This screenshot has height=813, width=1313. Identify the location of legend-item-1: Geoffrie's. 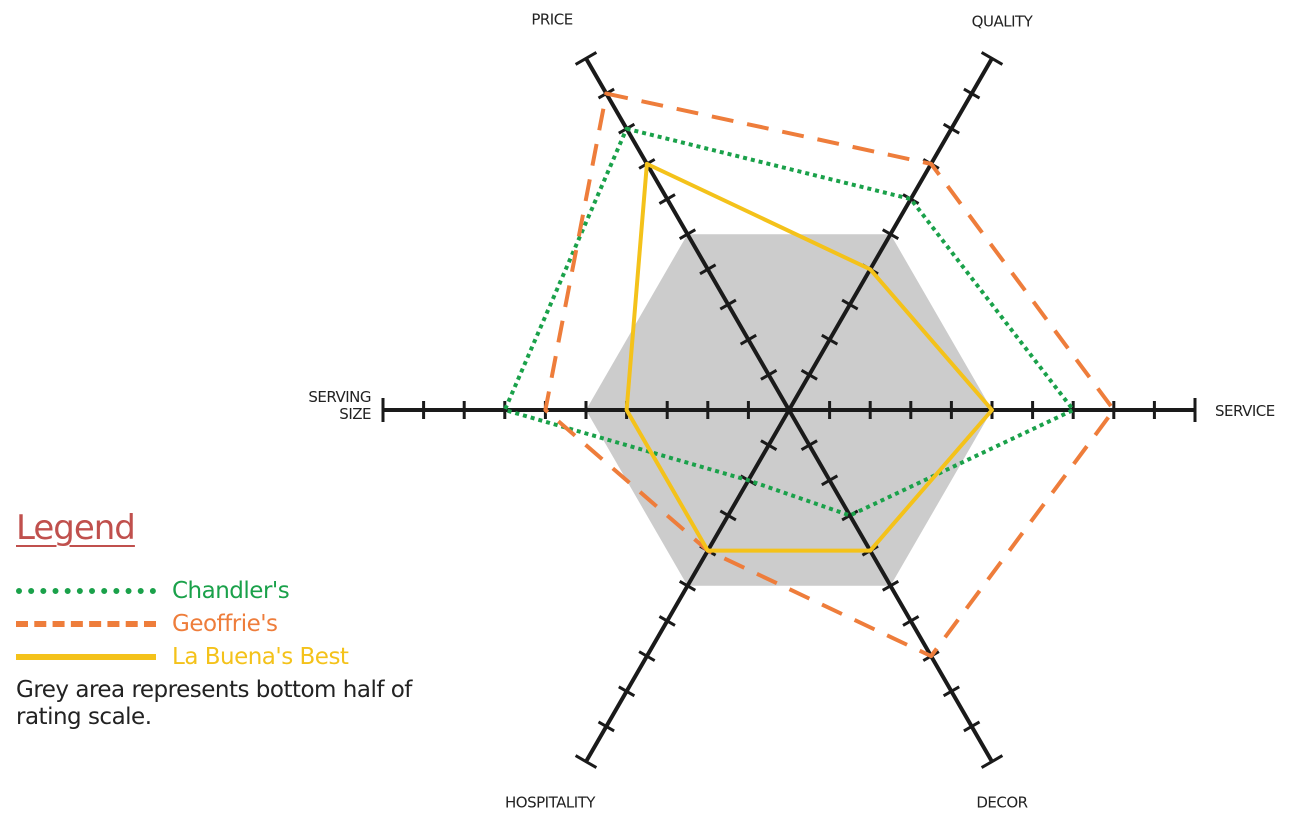
(226, 623).